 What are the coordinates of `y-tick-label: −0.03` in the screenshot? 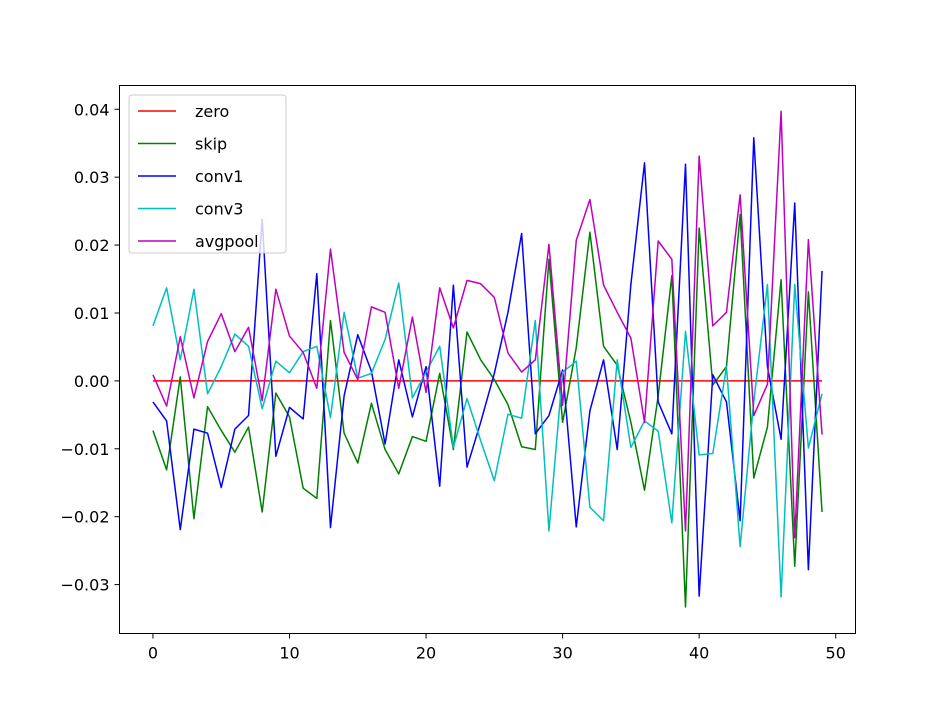 It's located at (84, 585).